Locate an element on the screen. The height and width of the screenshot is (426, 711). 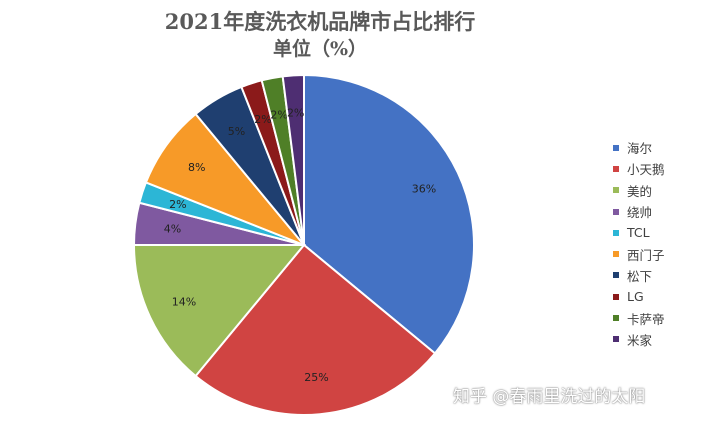
legend-label-2: 美的 is located at coordinates (640, 191).